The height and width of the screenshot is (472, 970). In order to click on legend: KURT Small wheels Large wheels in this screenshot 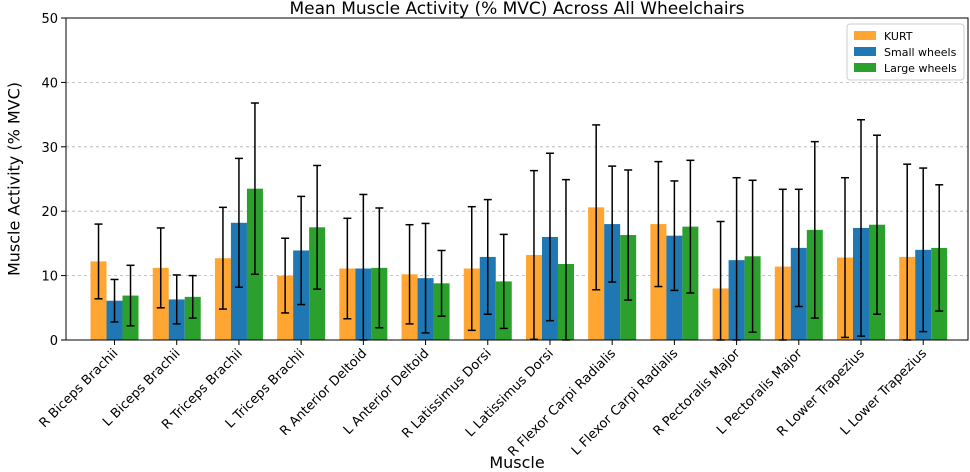, I will do `click(905, 52)`.